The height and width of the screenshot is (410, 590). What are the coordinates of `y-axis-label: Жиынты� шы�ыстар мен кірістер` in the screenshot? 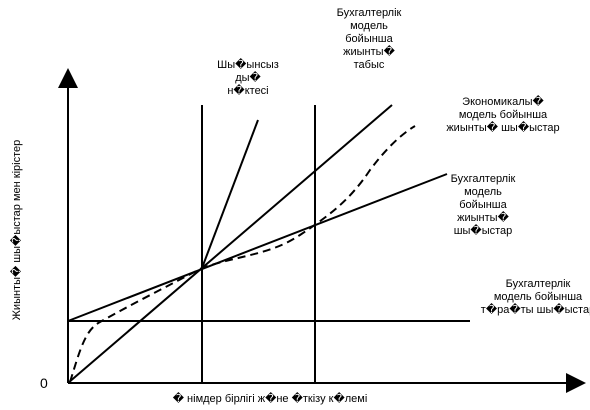 It's located at (16, 230).